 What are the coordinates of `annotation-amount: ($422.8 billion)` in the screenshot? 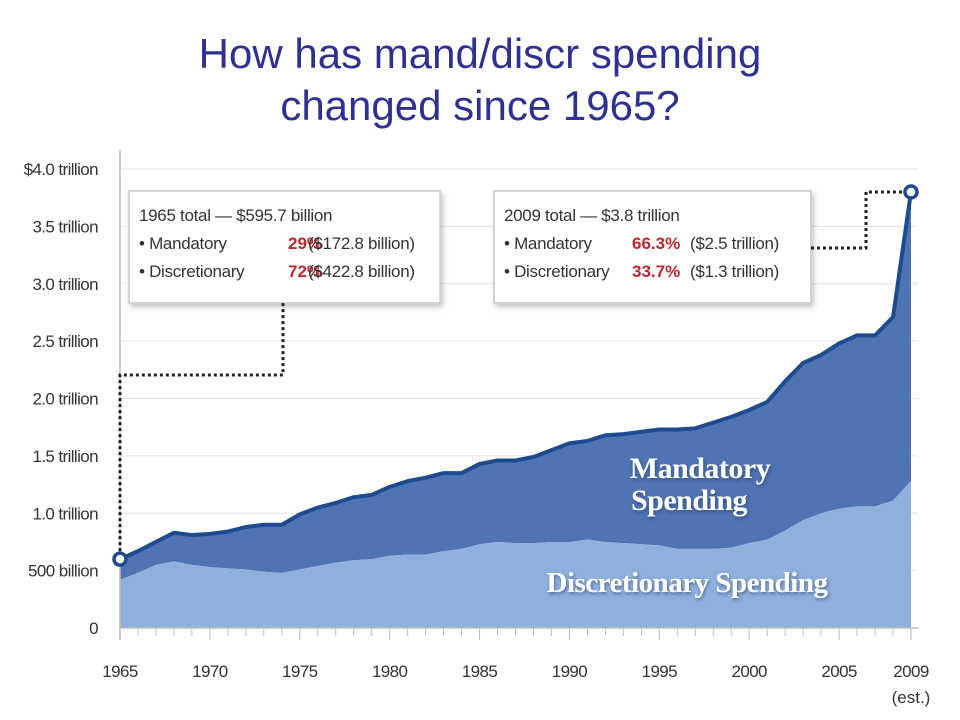 It's located at (361, 271).